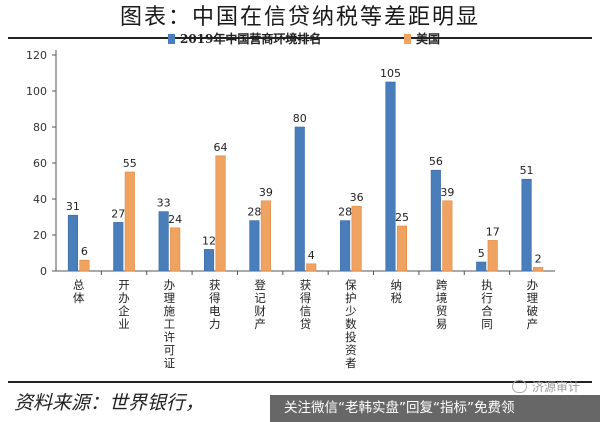  What do you see at coordinates (390, 73) in the screenshot?
I see `data-label: 105` at bounding box center [390, 73].